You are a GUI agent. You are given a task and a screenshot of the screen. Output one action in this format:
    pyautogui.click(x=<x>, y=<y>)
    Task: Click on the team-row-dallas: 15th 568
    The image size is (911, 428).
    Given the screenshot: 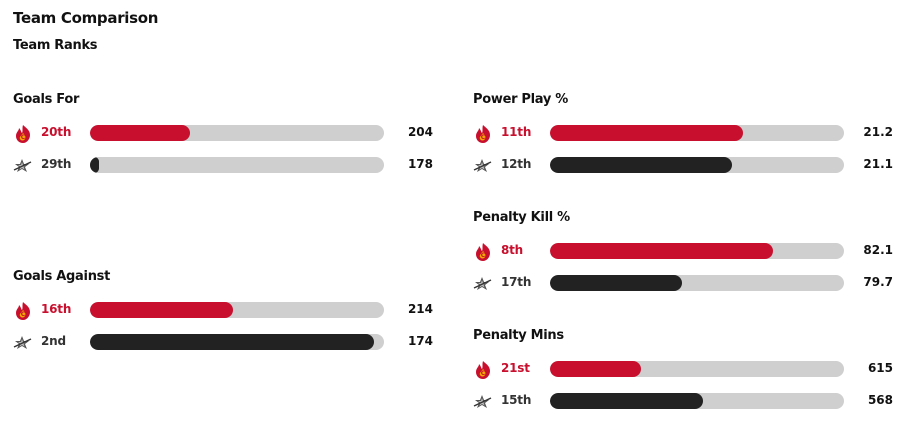 What is the action you would take?
    pyautogui.click(x=683, y=402)
    